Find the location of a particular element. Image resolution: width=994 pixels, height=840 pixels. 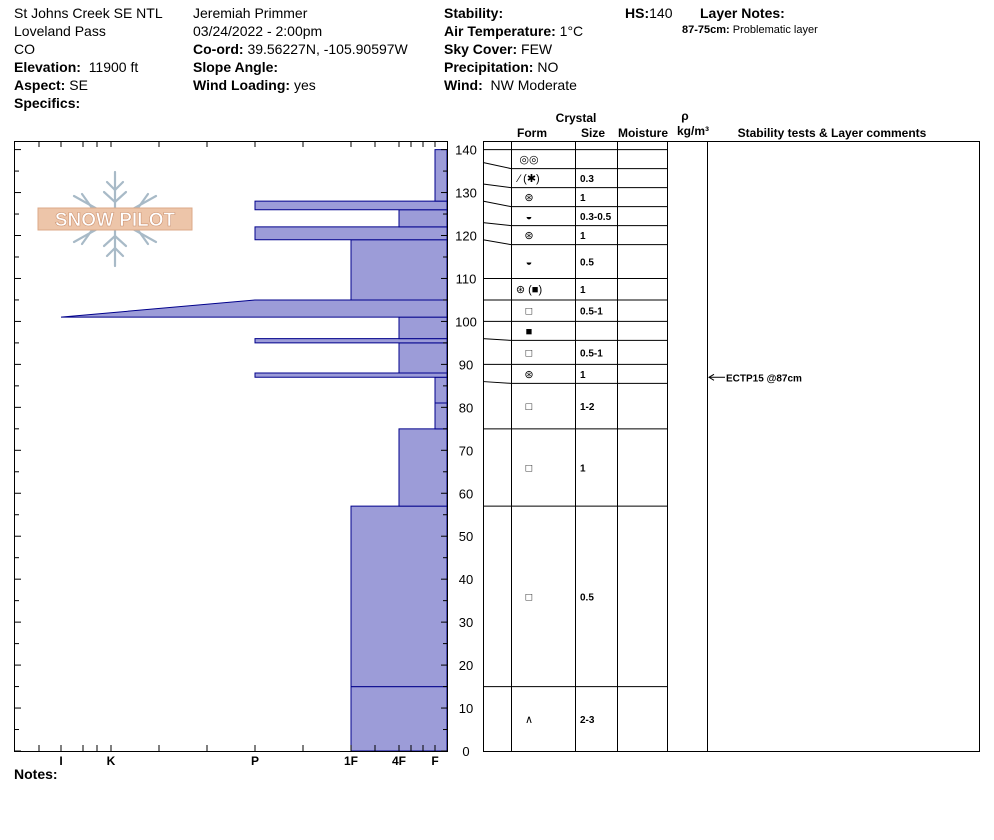

y-tick-label: 70 is located at coordinates (466, 450).